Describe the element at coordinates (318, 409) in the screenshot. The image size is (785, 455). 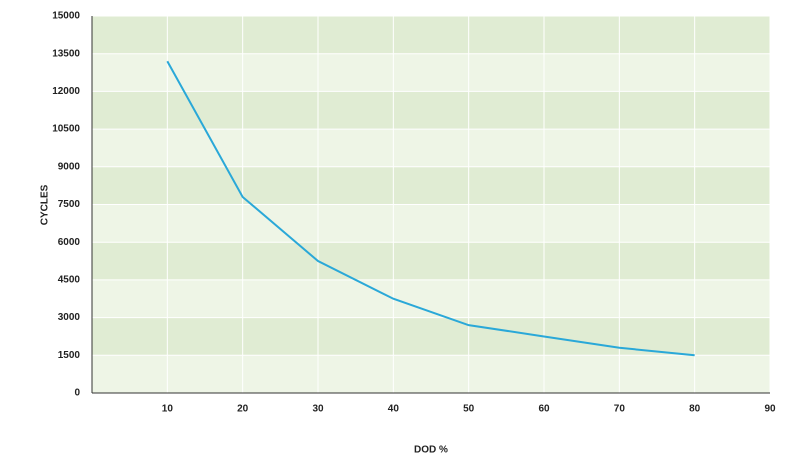
I see `x-tick-label: 30` at that location.